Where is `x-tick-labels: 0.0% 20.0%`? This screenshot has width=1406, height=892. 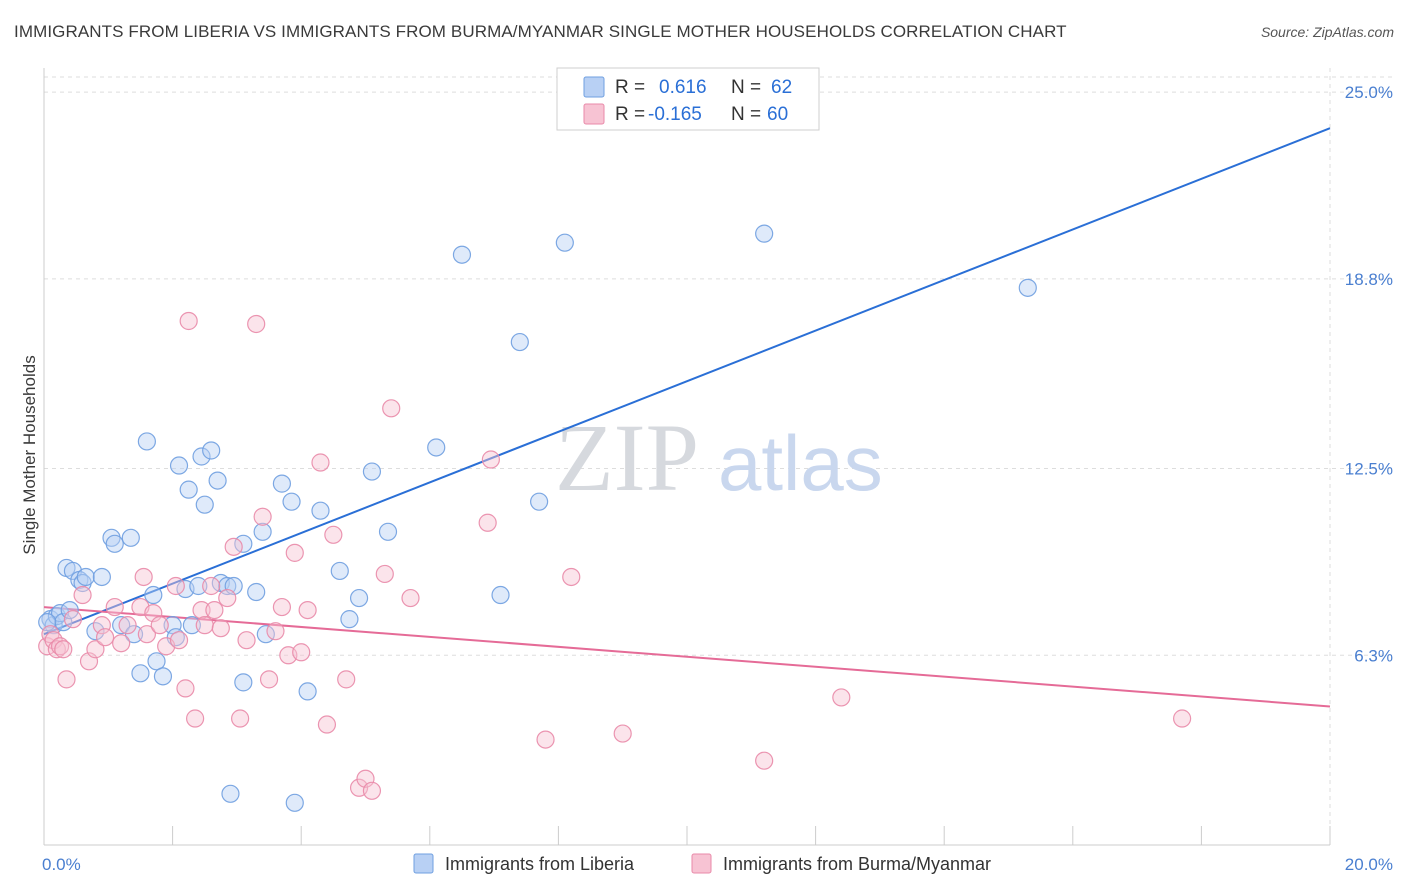 x-tick-labels: 0.0% 20.0% is located at coordinates (717, 864).